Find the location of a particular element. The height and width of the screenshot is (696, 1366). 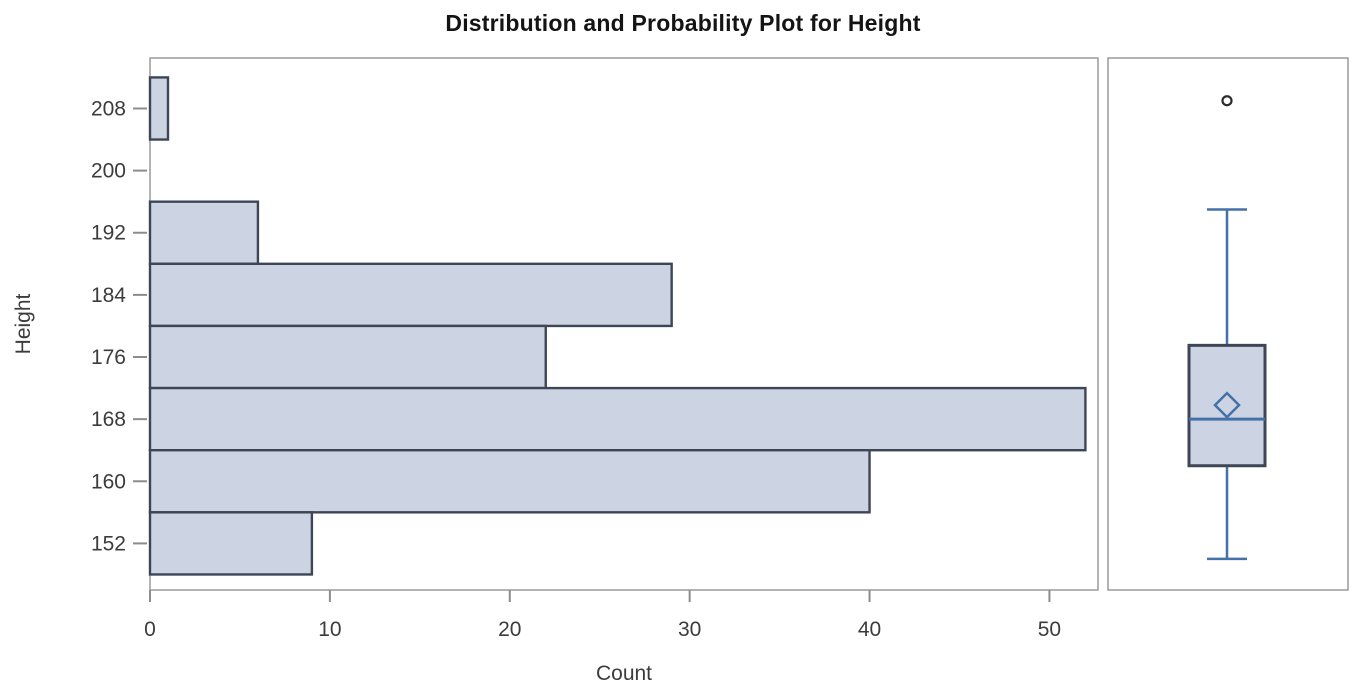

x-tick-label: 50 is located at coordinates (1049, 629).